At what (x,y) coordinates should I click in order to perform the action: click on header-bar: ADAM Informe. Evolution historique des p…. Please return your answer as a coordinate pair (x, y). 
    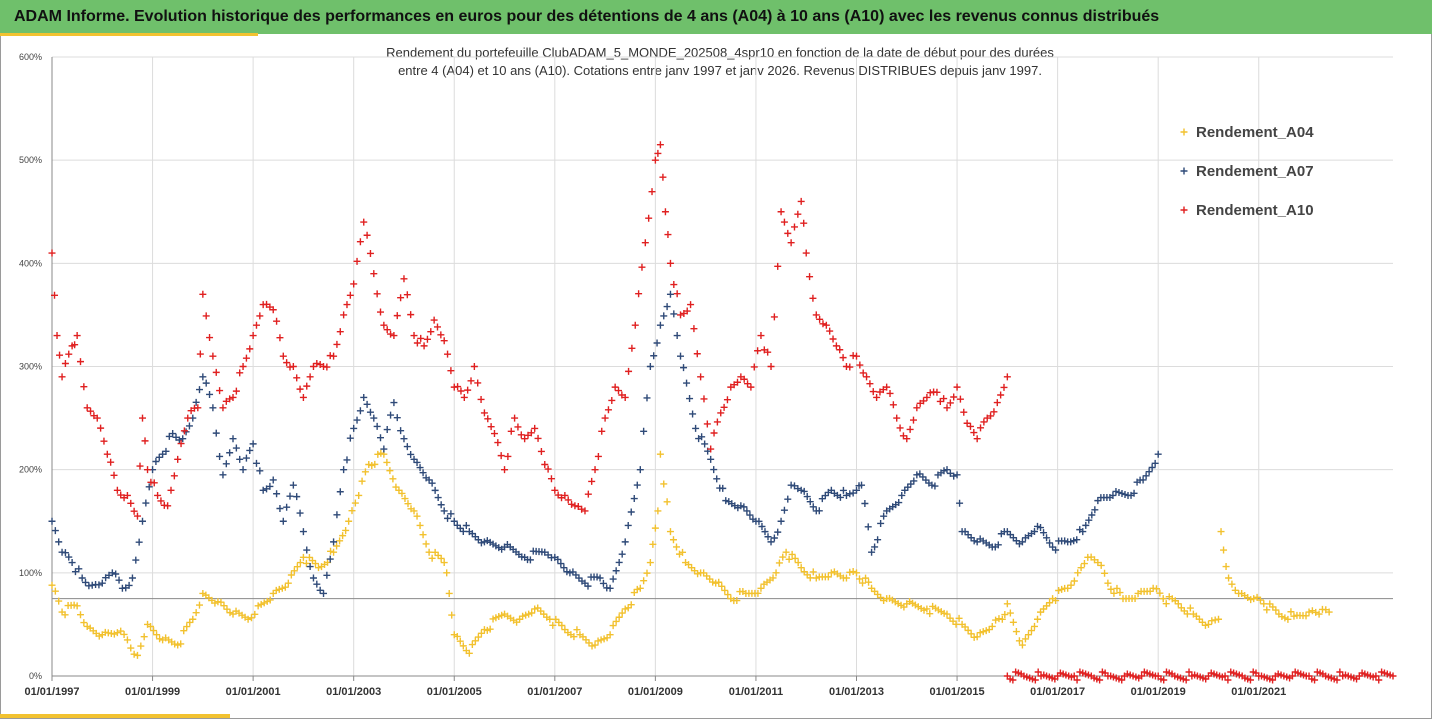
    Looking at the image, I should click on (716, 17).